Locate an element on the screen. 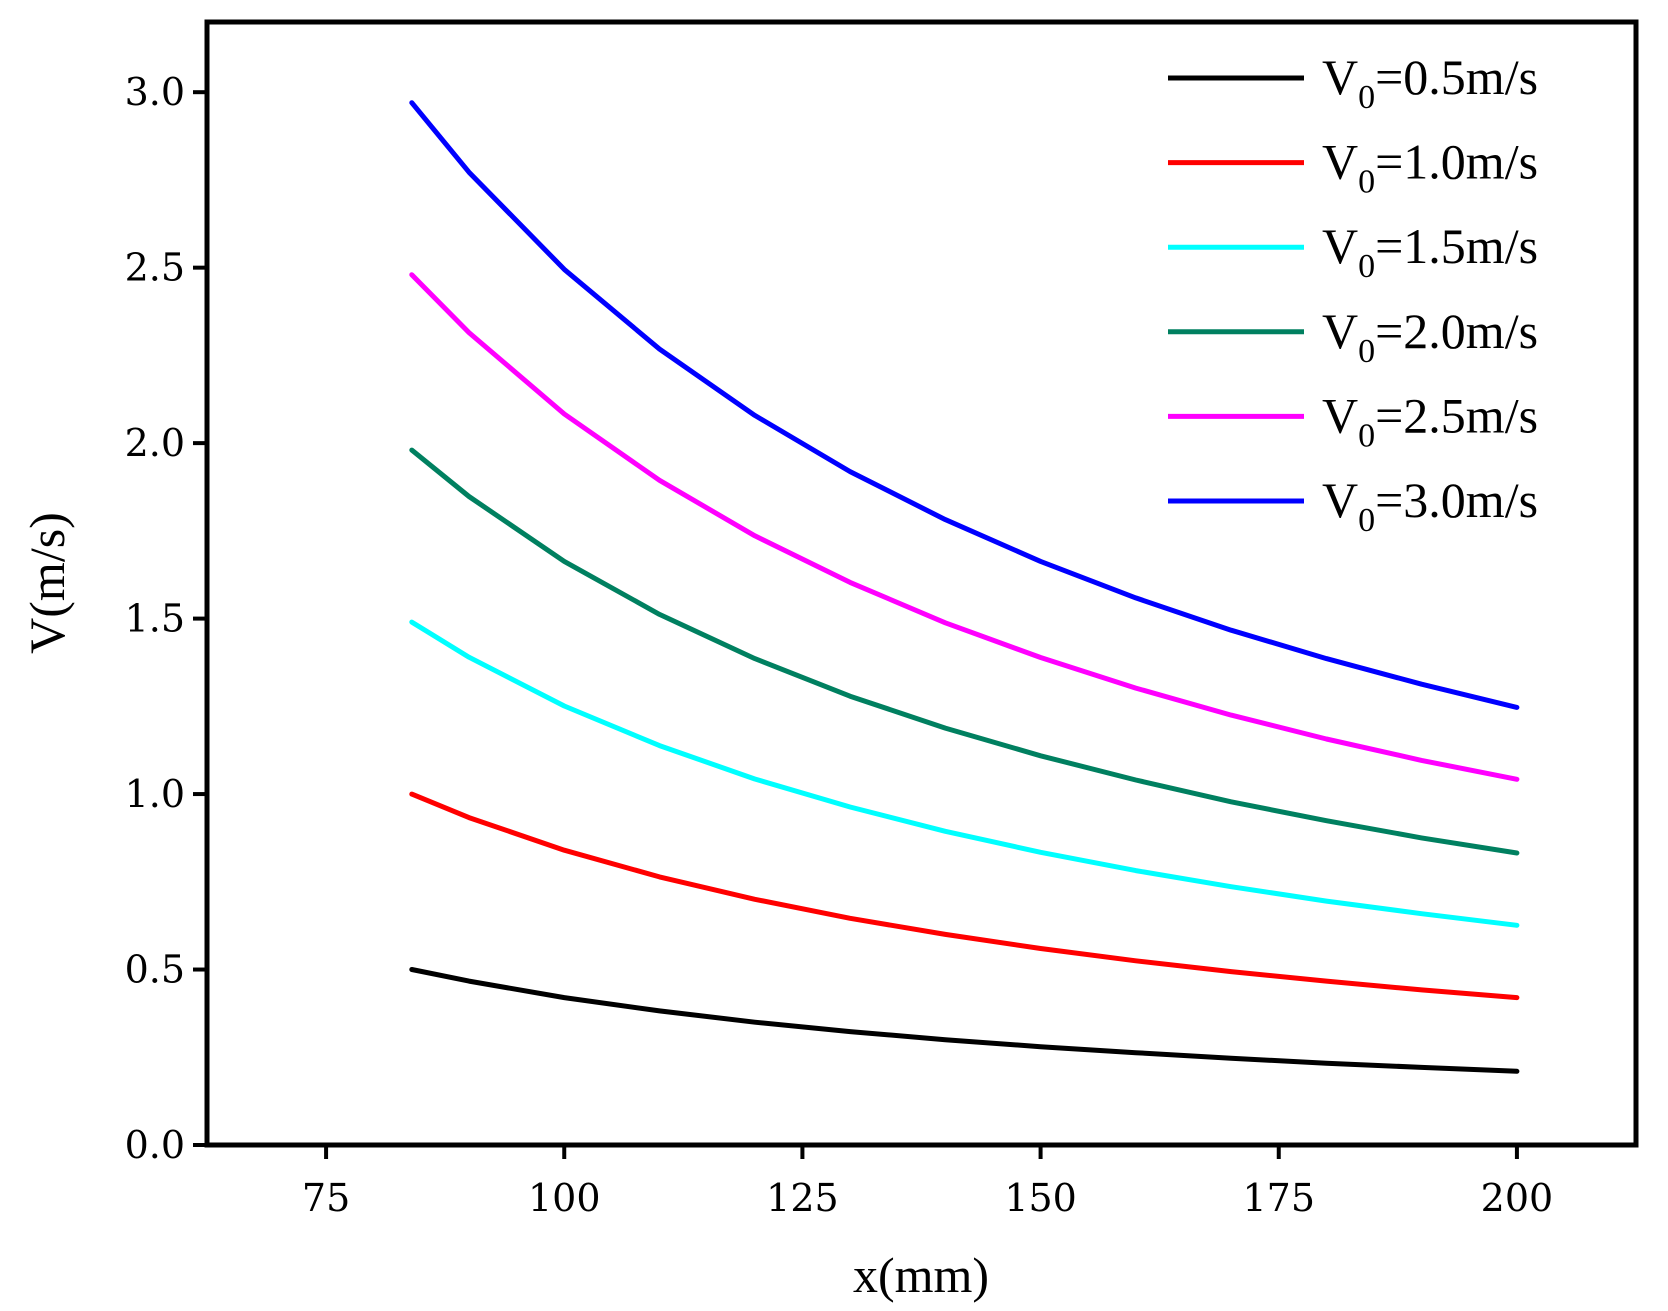 This screenshot has height=1311, width=1668. y-tick-label: 0.5 is located at coordinates (155, 970).